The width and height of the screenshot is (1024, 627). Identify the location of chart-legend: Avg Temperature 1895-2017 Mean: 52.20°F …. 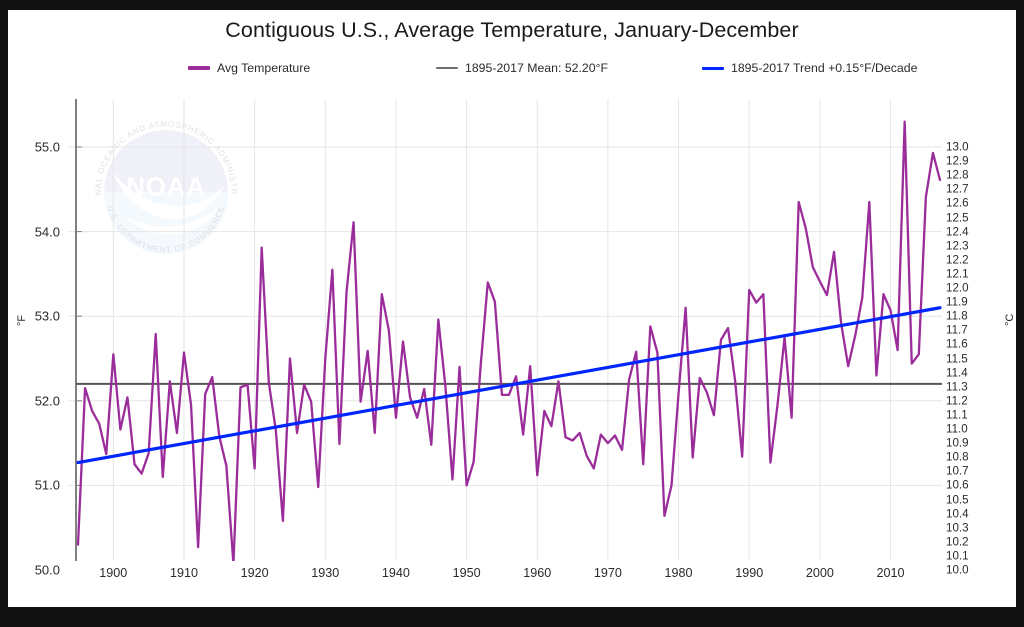
(512, 68).